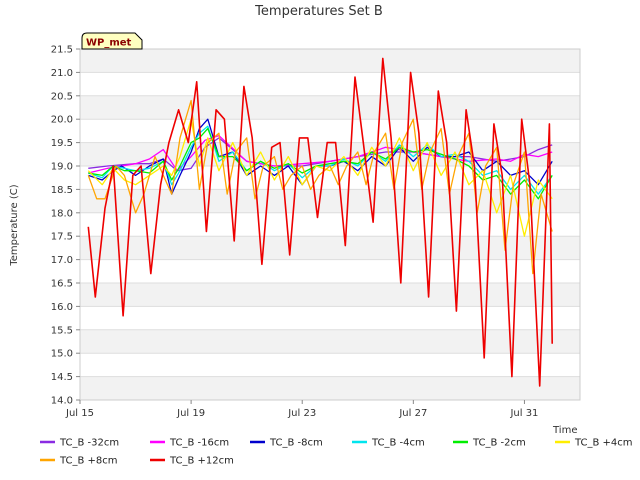 The width and height of the screenshot is (640, 480). What do you see at coordinates (62, 377) in the screenshot?
I see `y-tick-label: 14.5` at bounding box center [62, 377].